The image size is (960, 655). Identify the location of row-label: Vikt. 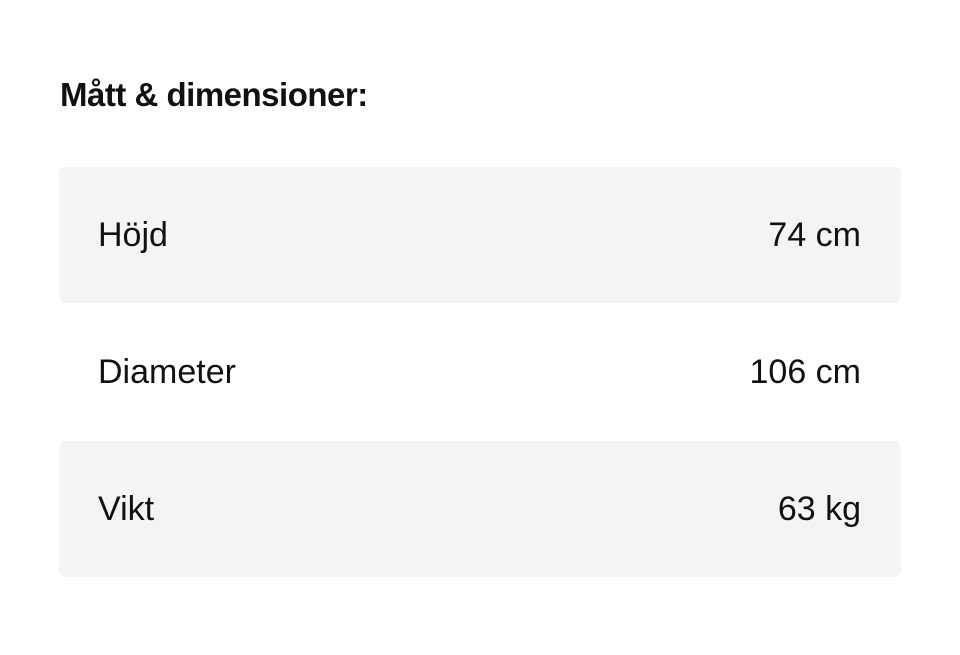
(126, 508).